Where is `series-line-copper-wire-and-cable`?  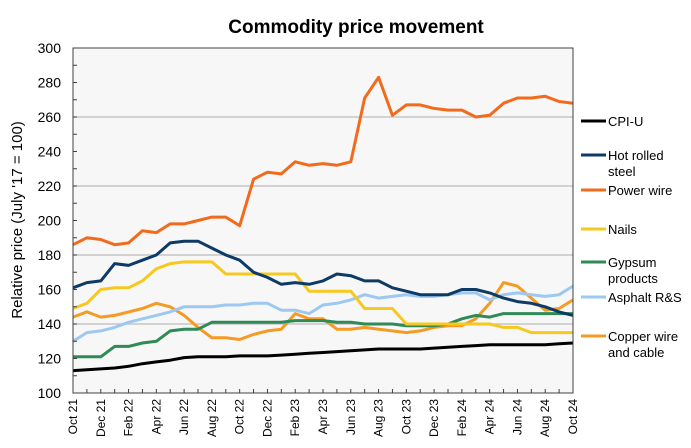 series-line-copper-wire-and-cable is located at coordinates (323, 311).